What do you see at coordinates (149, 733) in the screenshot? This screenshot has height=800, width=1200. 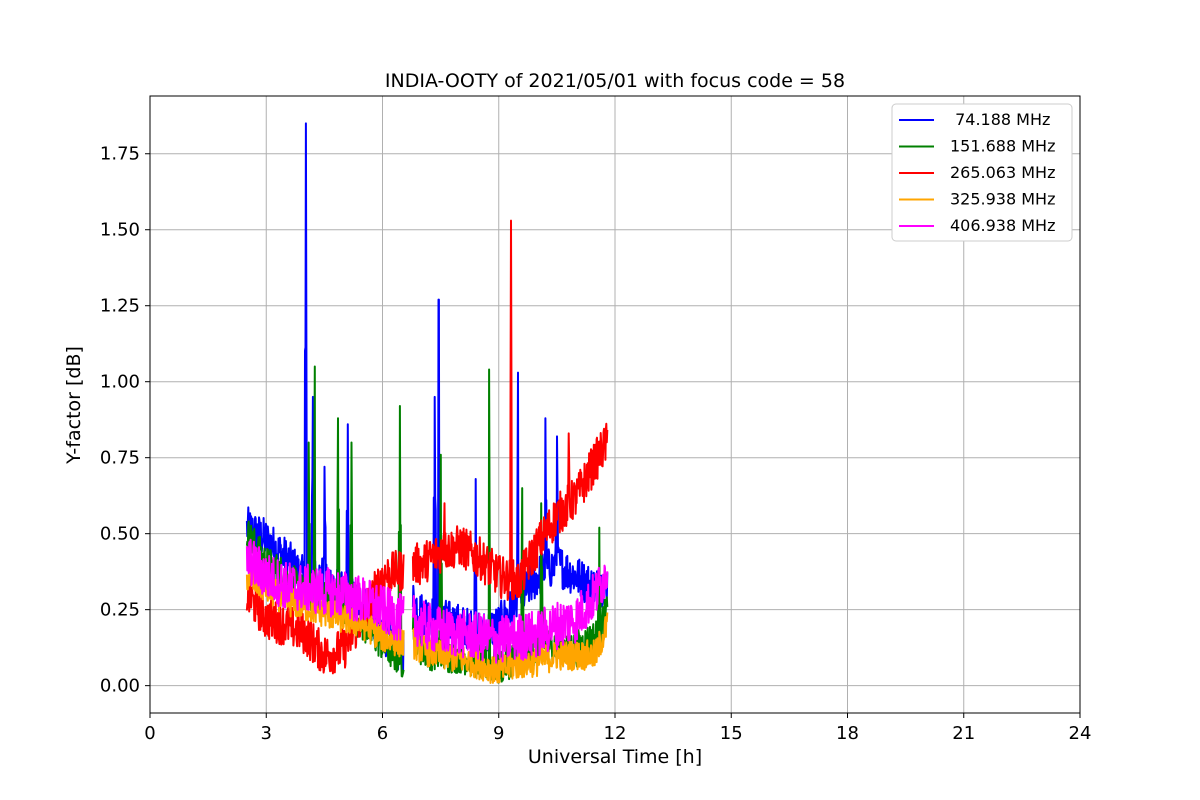 I see `x-tick-label: 0` at bounding box center [149, 733].